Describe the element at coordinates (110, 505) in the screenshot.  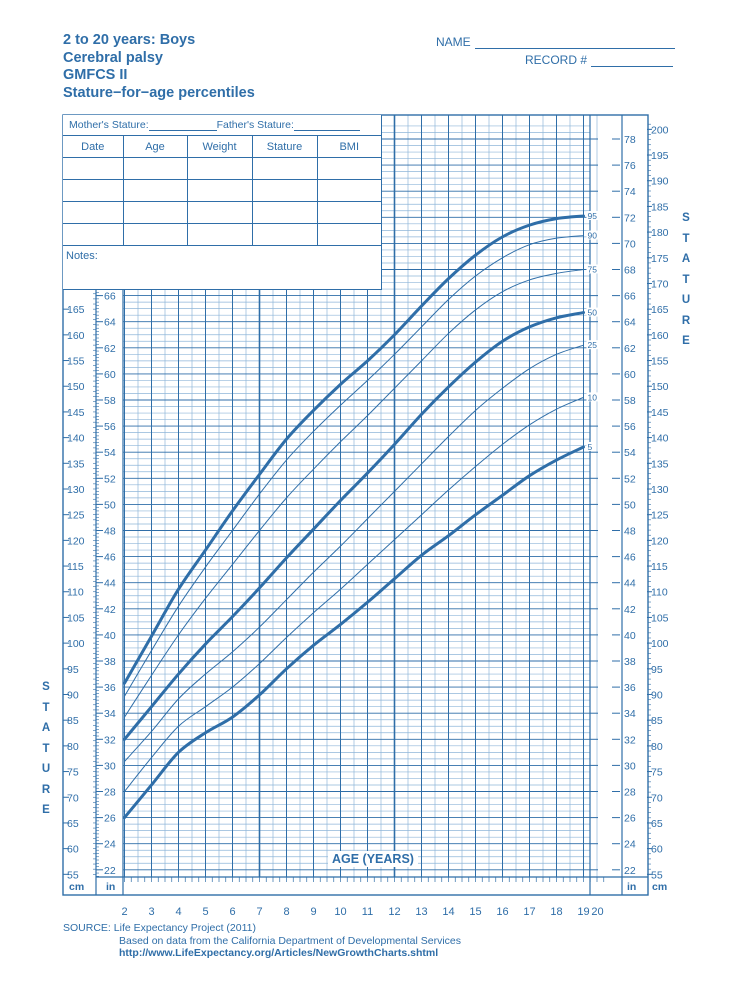
I see `svg-text: 50` at that location.